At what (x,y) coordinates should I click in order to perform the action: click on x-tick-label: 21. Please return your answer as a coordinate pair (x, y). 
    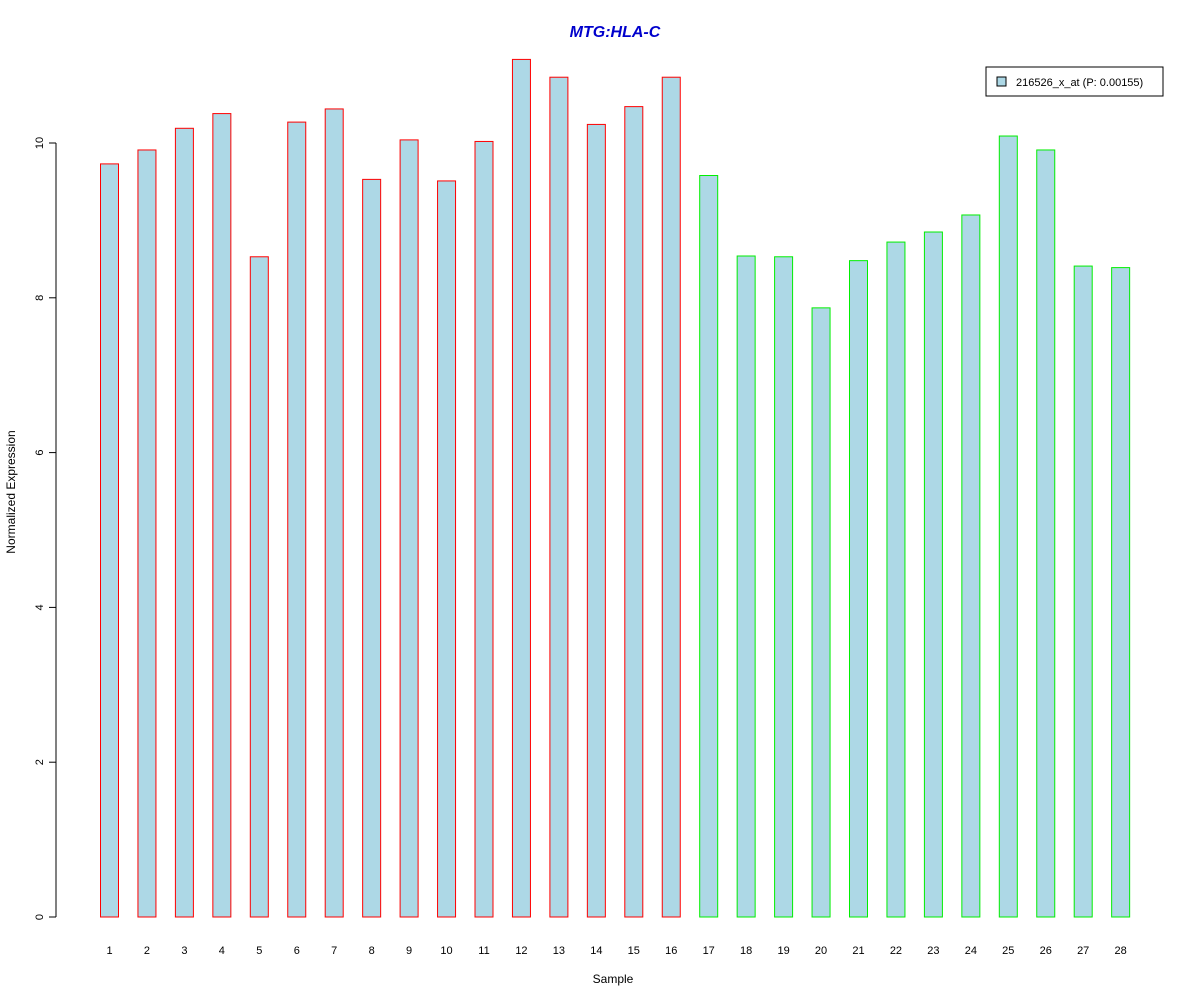
    Looking at the image, I should click on (858, 951).